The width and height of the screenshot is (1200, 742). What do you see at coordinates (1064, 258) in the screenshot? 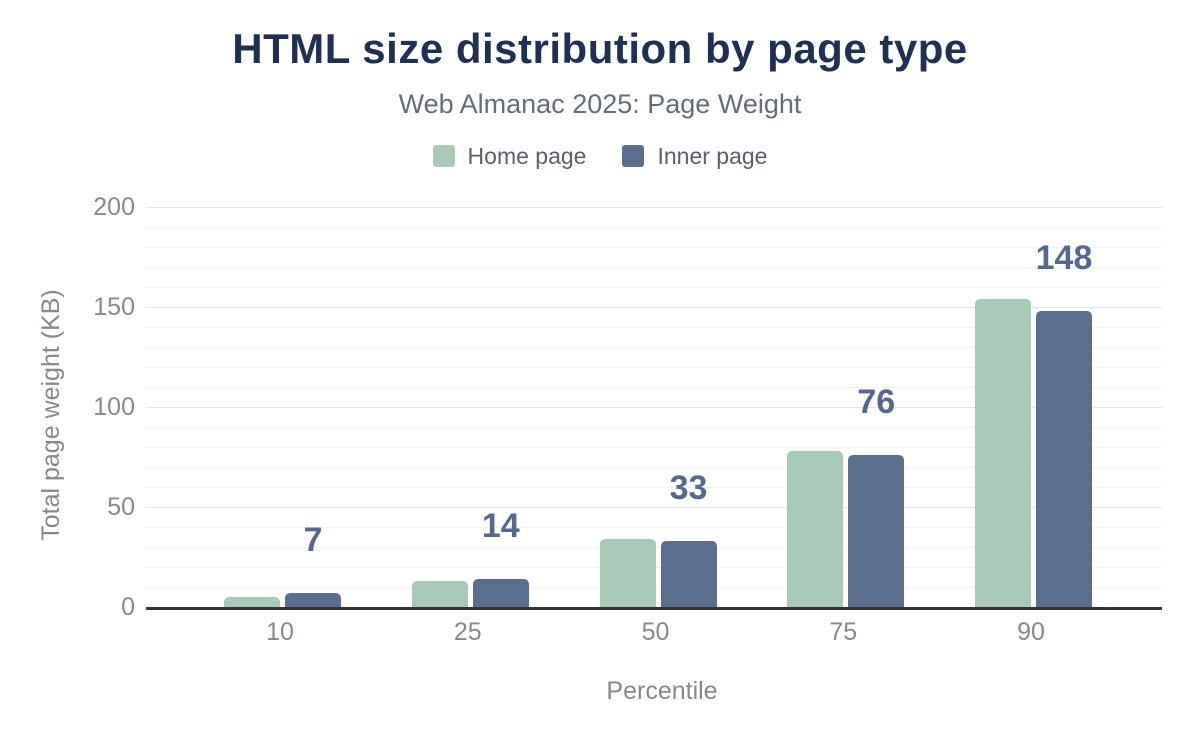
I see `bar-value-label: 148` at bounding box center [1064, 258].